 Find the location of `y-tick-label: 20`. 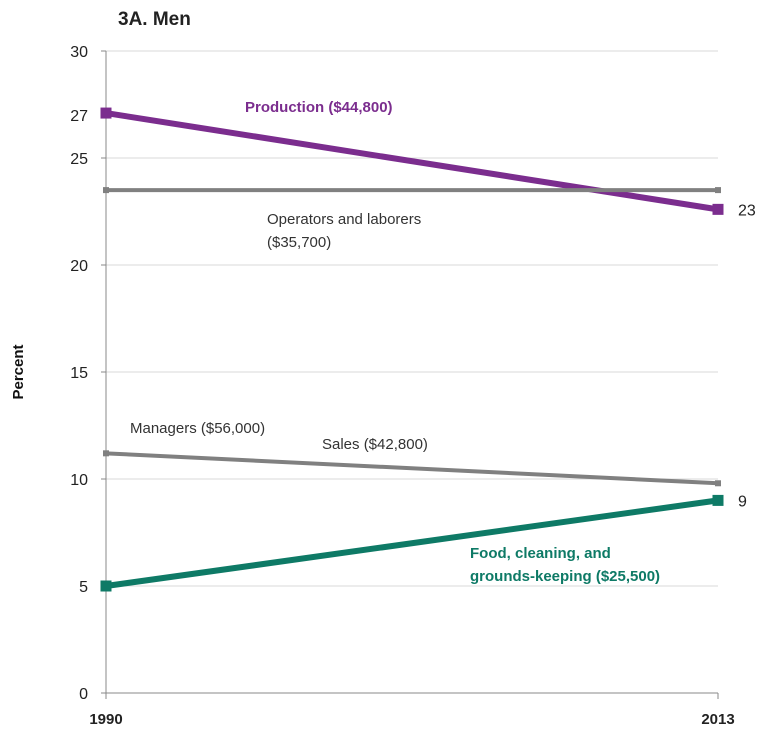

y-tick-label: 20 is located at coordinates (79, 266).